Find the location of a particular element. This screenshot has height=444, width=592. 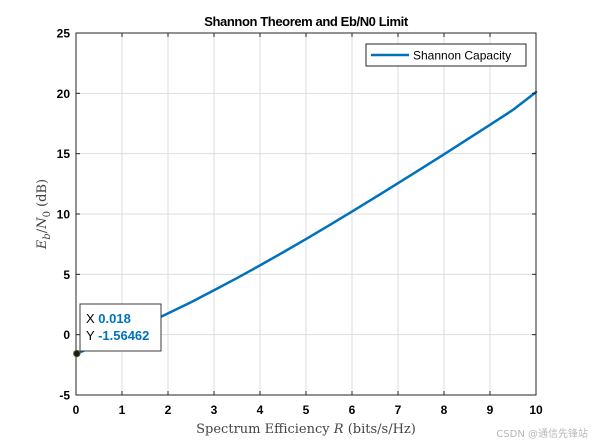

watermark: CSDN @通信先锋站 is located at coordinates (542, 434).